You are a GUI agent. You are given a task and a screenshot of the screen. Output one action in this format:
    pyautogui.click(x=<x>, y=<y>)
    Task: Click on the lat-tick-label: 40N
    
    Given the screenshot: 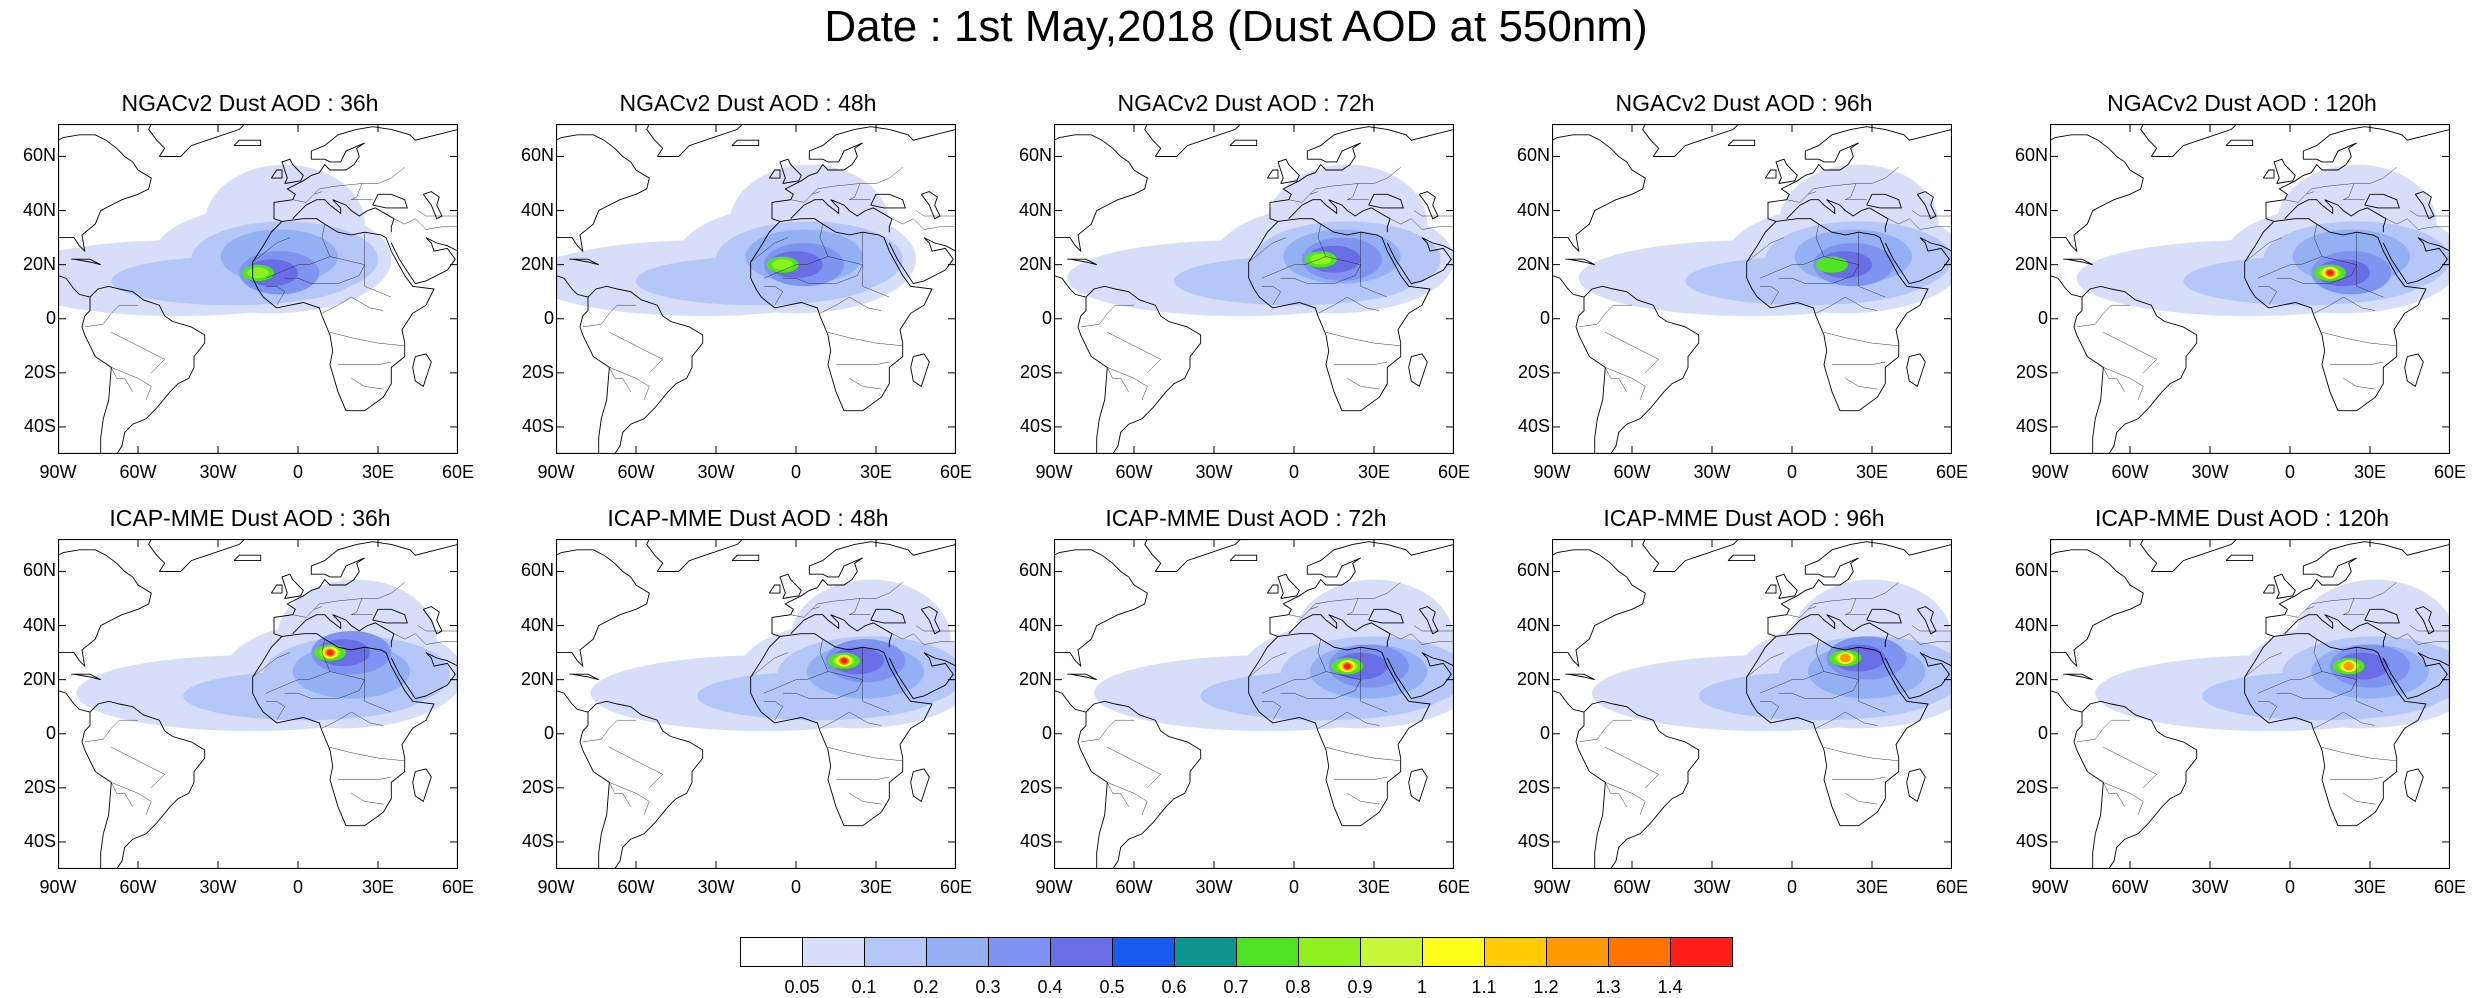 What is the action you would take?
    pyautogui.click(x=2031, y=209)
    